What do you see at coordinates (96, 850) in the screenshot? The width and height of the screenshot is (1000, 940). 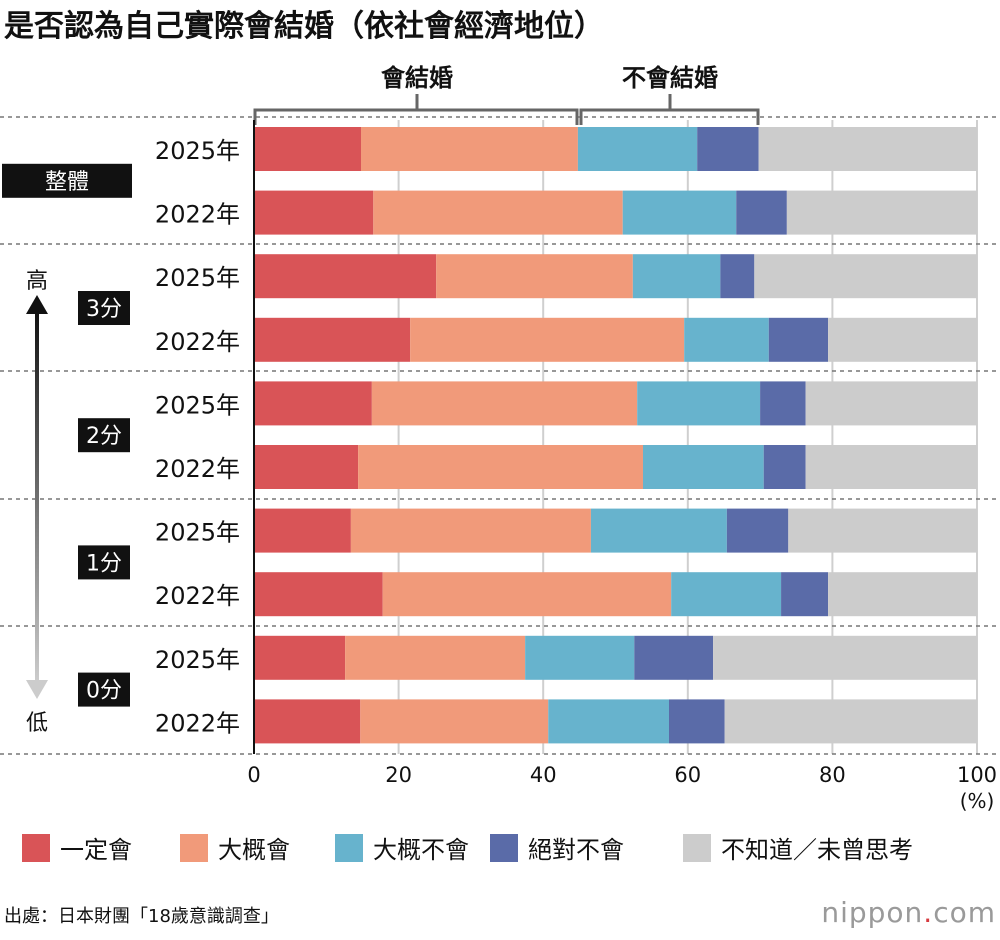 I see `legend-label: 一定會` at bounding box center [96, 850].